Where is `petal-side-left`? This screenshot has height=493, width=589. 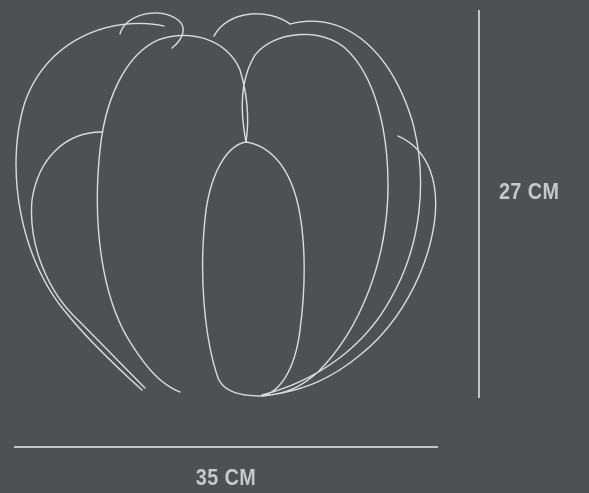 petal-side-left is located at coordinates (88, 260).